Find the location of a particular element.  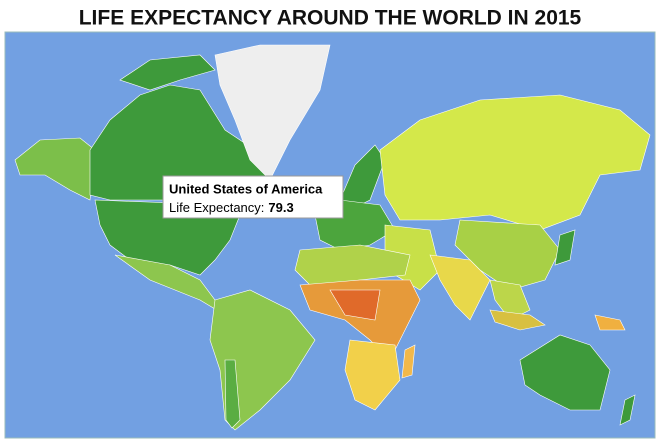

tooltip-value: 79.3 is located at coordinates (280, 207).